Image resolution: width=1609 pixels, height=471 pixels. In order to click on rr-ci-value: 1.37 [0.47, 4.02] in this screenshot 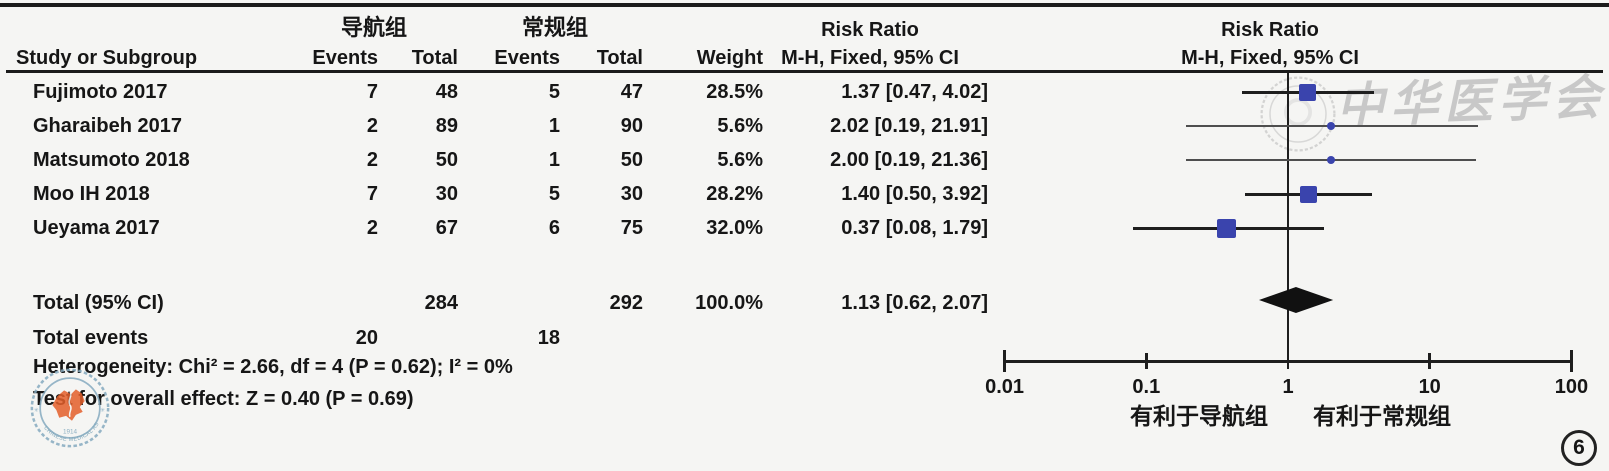, I will do `click(914, 92)`.